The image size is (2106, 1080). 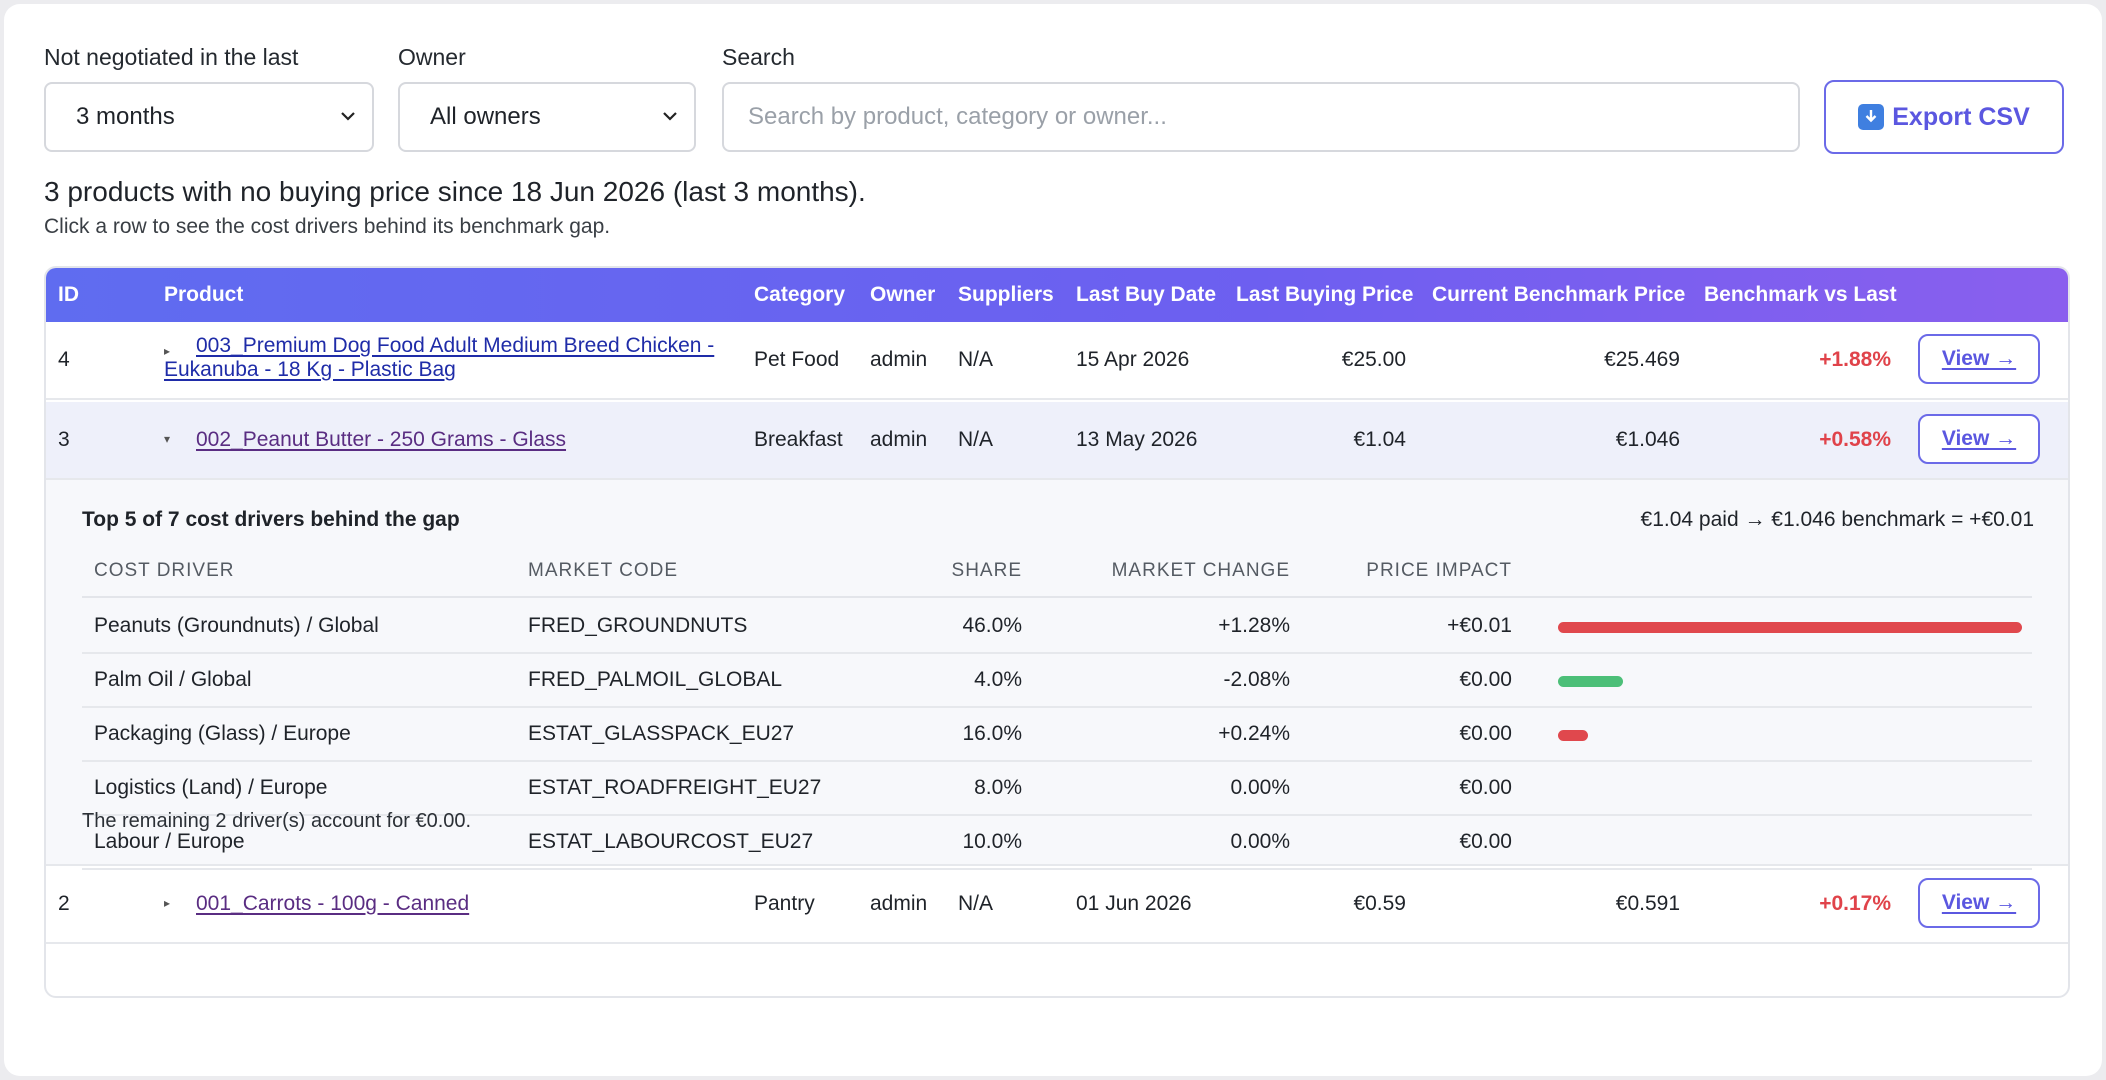 I want to click on driver-share: 10.0%, so click(x=992, y=841).